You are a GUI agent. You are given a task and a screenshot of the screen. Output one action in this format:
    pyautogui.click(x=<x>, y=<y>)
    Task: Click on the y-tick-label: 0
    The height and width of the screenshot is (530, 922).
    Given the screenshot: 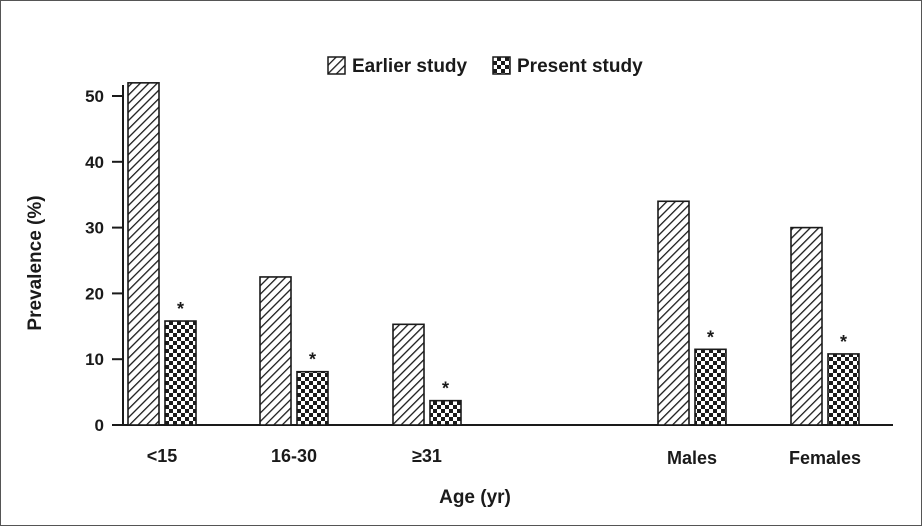 What is the action you would take?
    pyautogui.click(x=99, y=425)
    